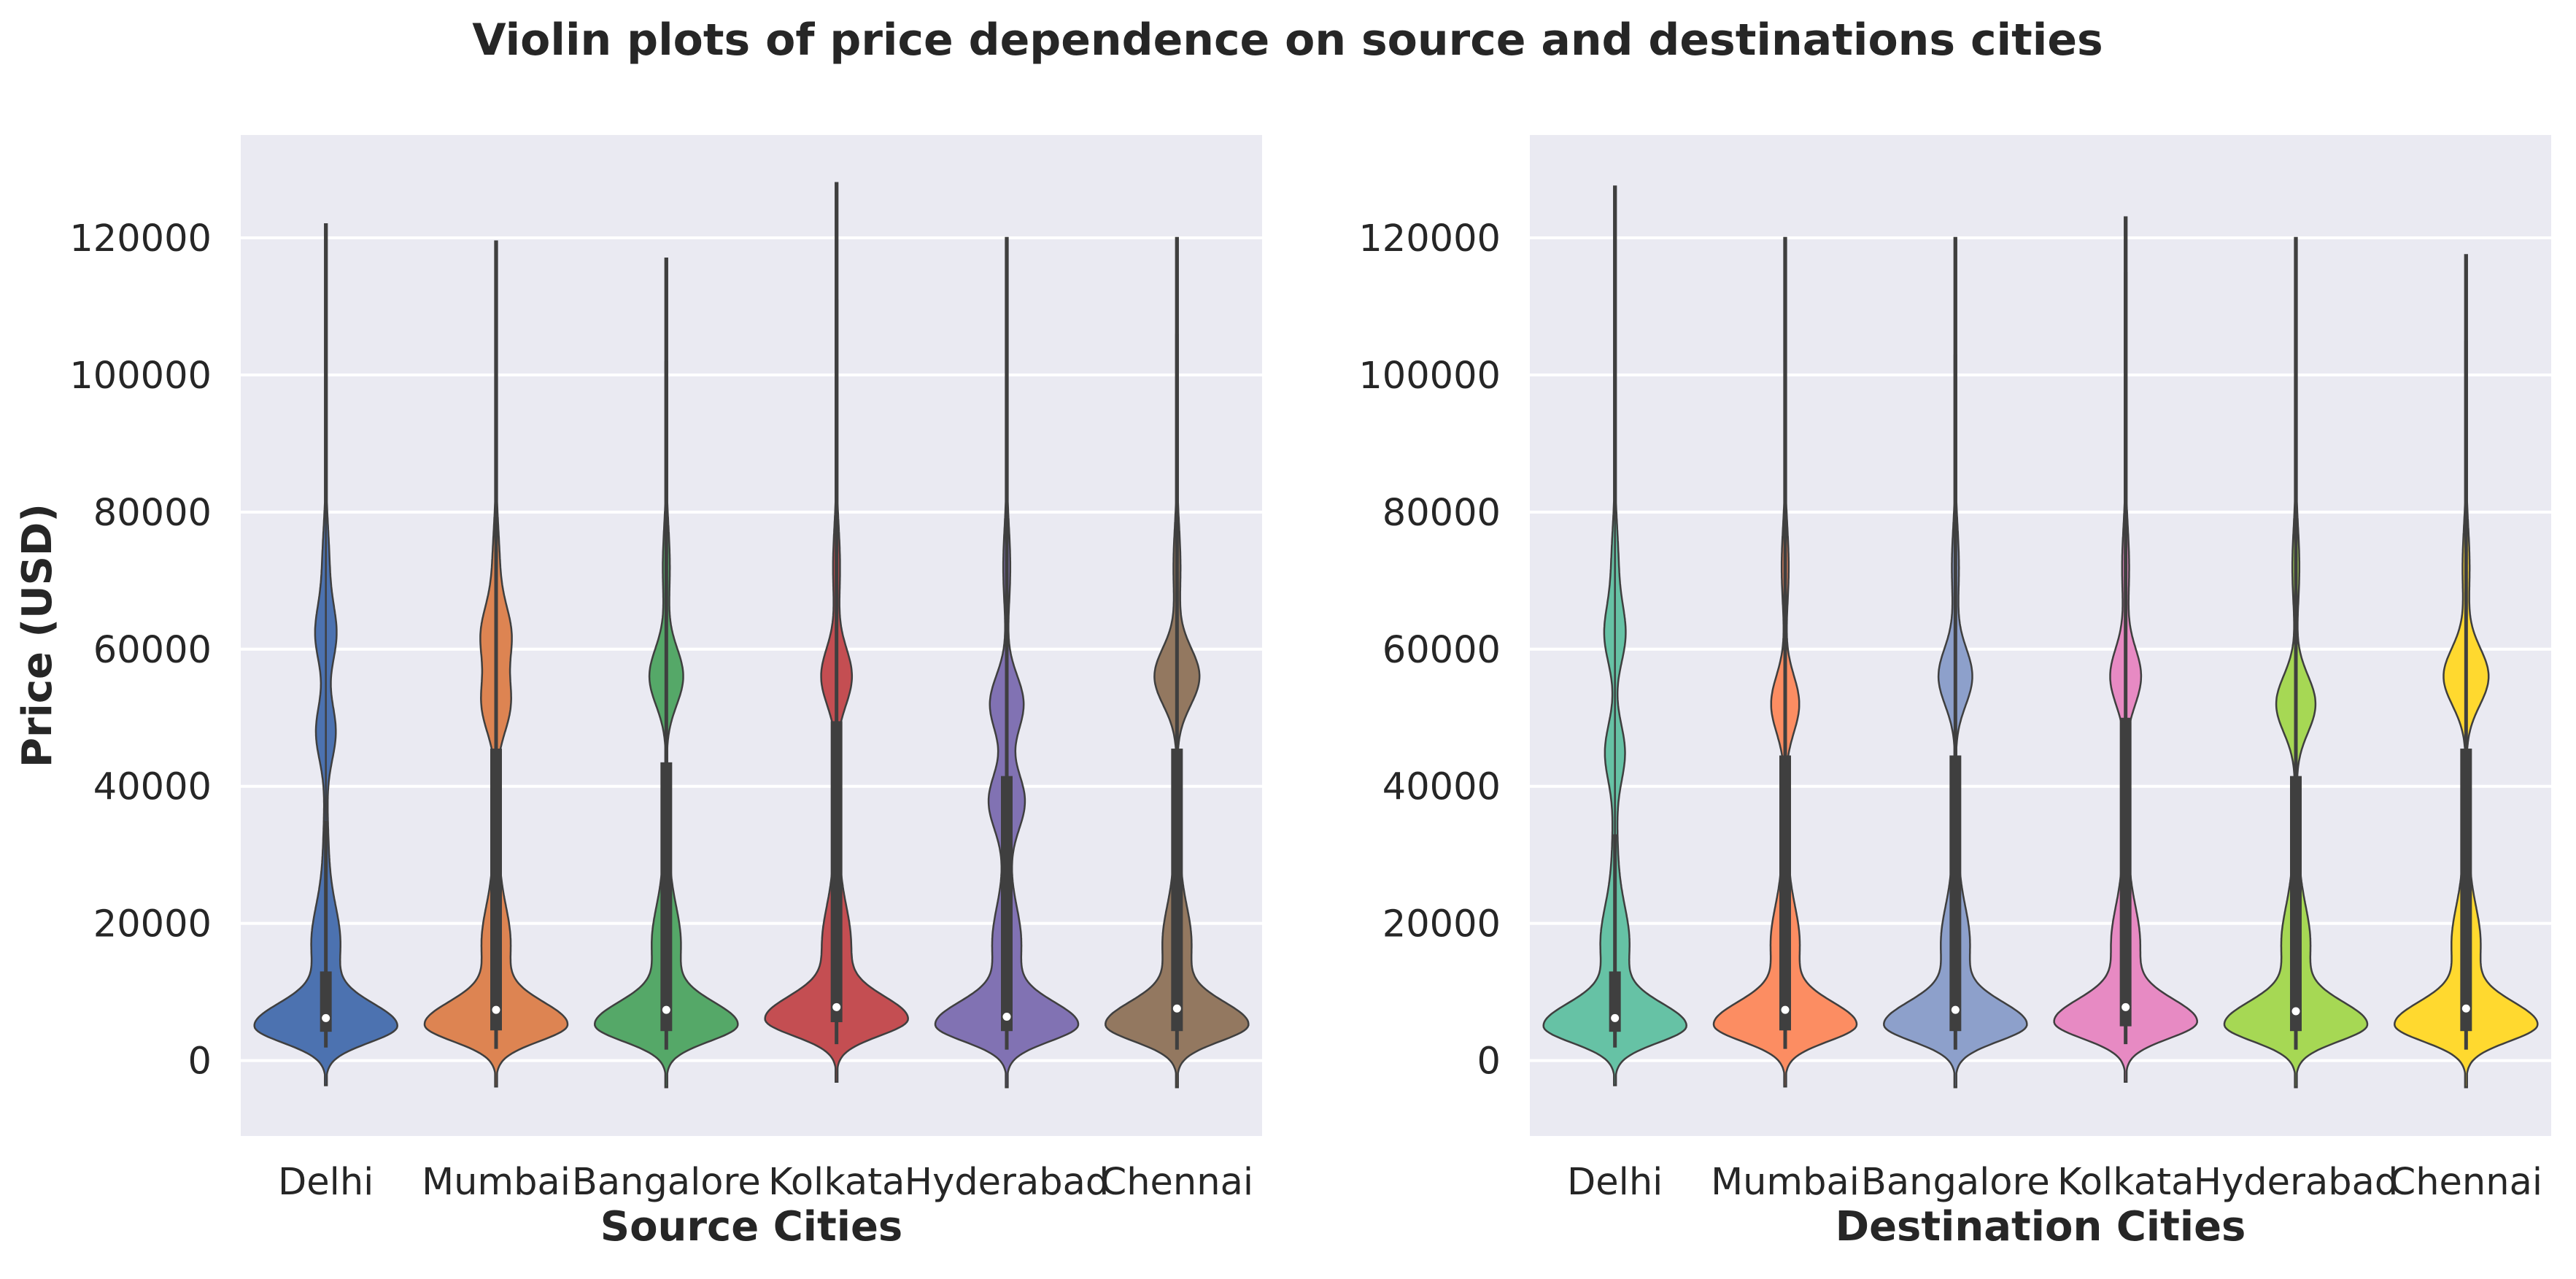  Describe the element at coordinates (37, 635) in the screenshot. I see `y-axis-label: Price (USD)` at that location.